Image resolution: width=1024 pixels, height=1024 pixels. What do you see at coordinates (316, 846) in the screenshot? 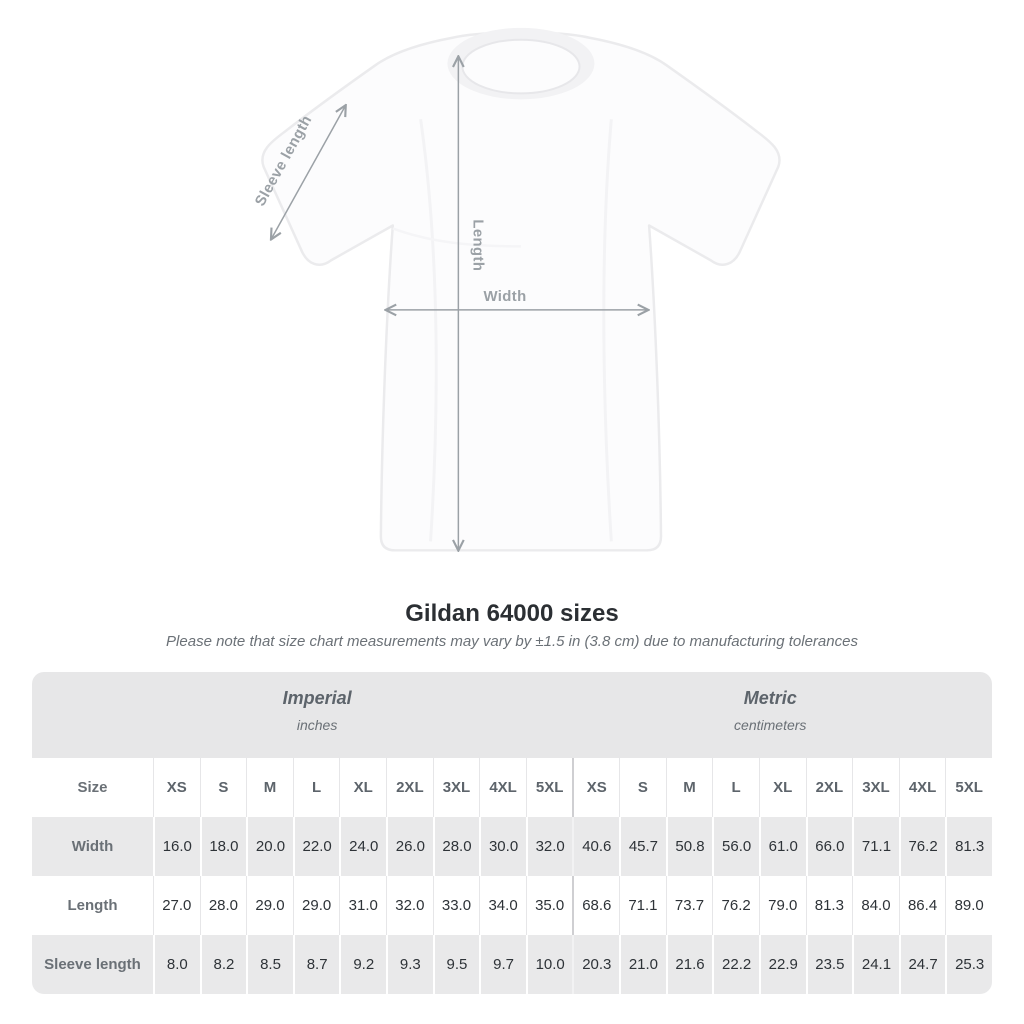
I see `imperial-value: 22.0` at bounding box center [316, 846].